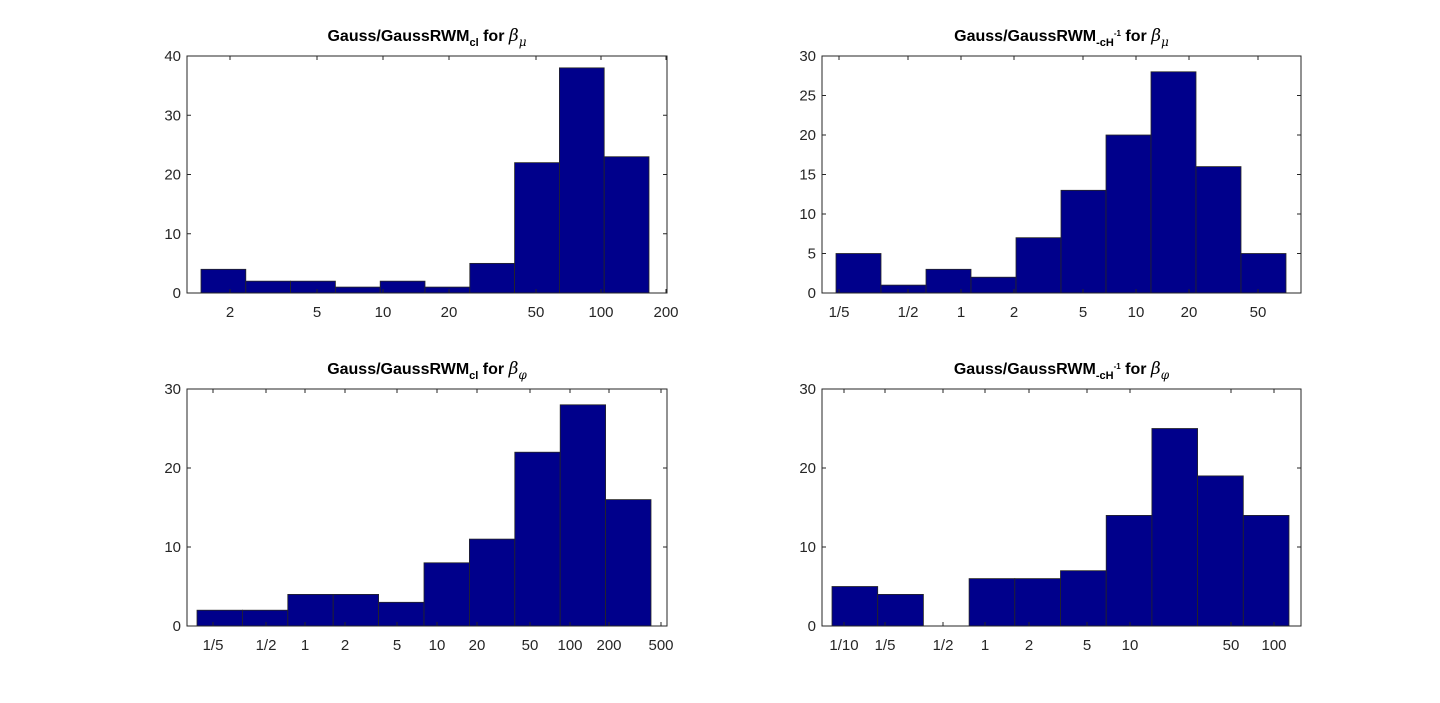  I want to click on x-tick-label: 100, so click(569, 645).